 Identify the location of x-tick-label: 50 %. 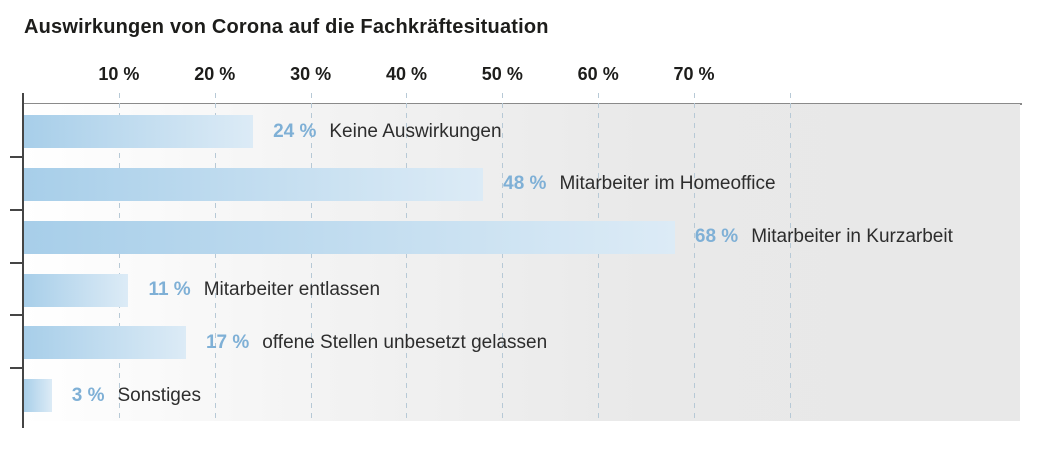
(502, 74).